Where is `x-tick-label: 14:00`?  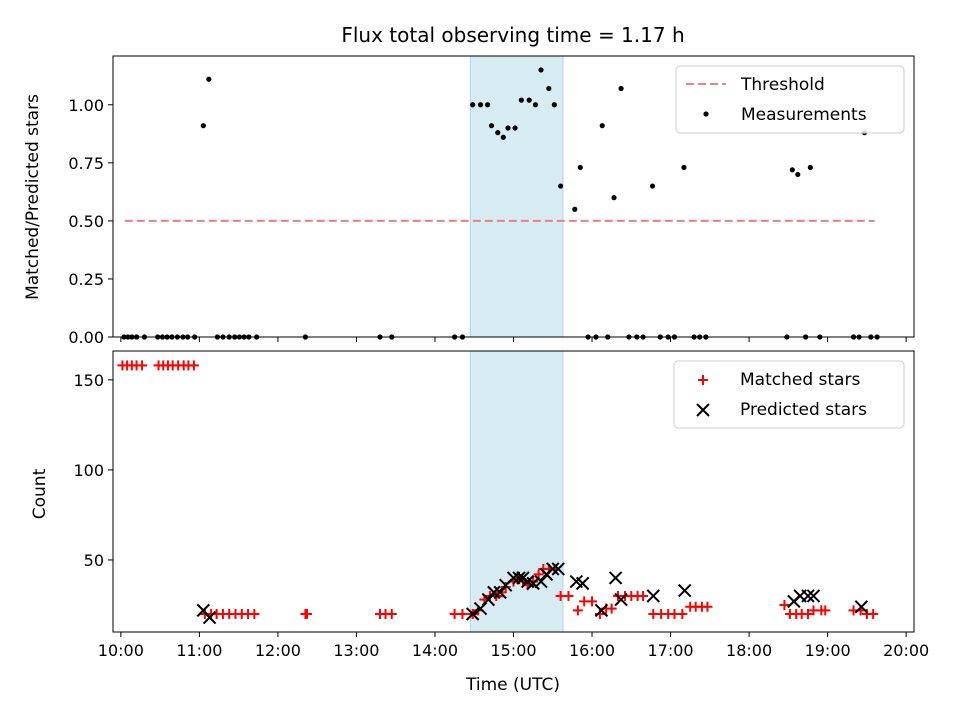
x-tick-label: 14:00 is located at coordinates (435, 650).